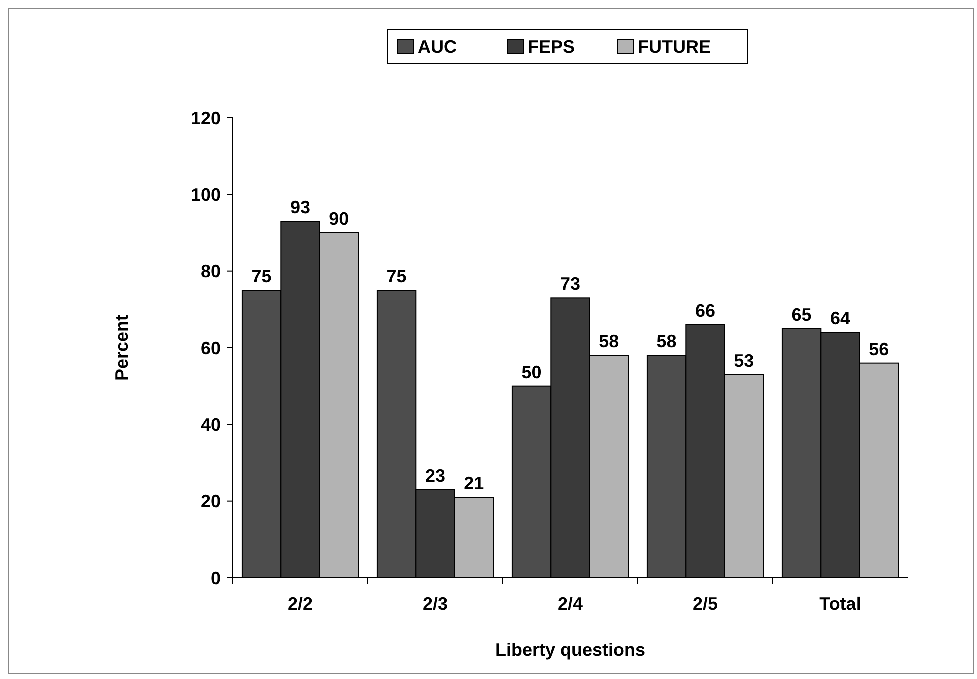 This screenshot has height=679, width=977. I want to click on data-label: 65, so click(802, 314).